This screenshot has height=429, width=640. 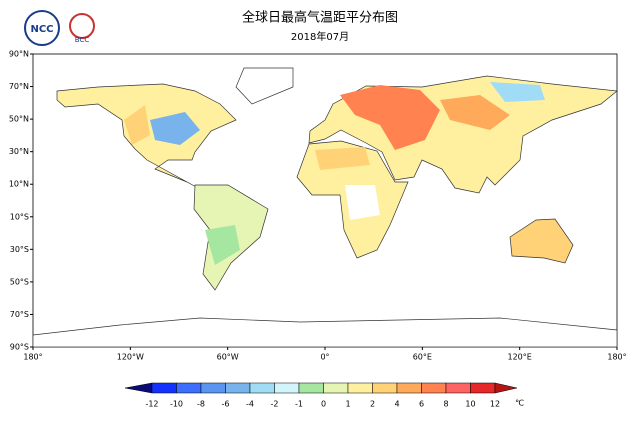 What do you see at coordinates (19, 151) in the screenshot?
I see `lat-label: 30°N` at bounding box center [19, 151].